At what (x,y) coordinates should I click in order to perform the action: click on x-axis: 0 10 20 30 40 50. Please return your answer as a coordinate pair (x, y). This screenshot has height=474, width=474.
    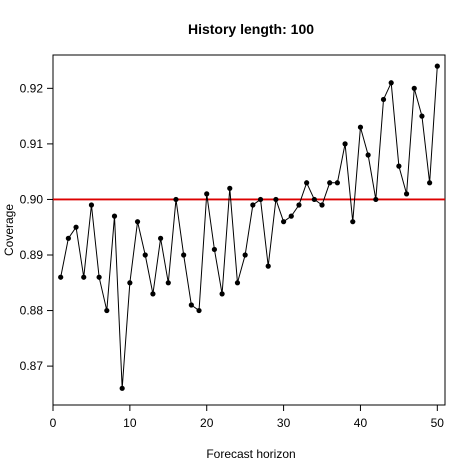
    Looking at the image, I should click on (247, 417).